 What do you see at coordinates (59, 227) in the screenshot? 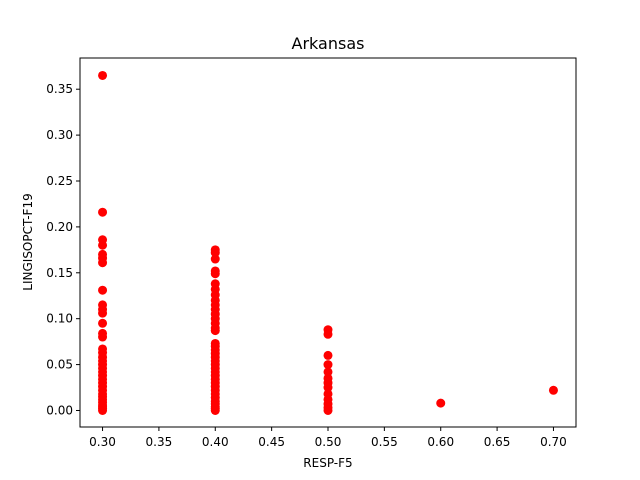
I see `y-tick-label: 0.20` at bounding box center [59, 227].